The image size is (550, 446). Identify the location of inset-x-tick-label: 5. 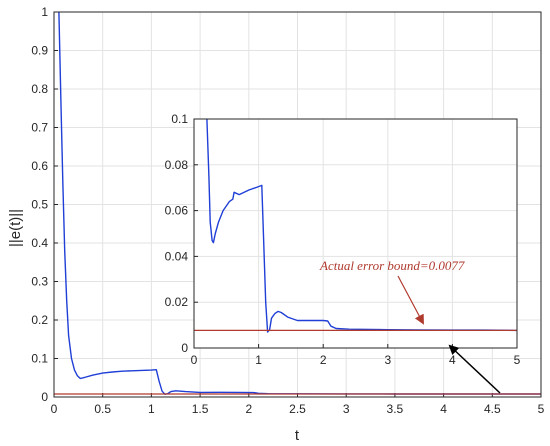
(517, 360).